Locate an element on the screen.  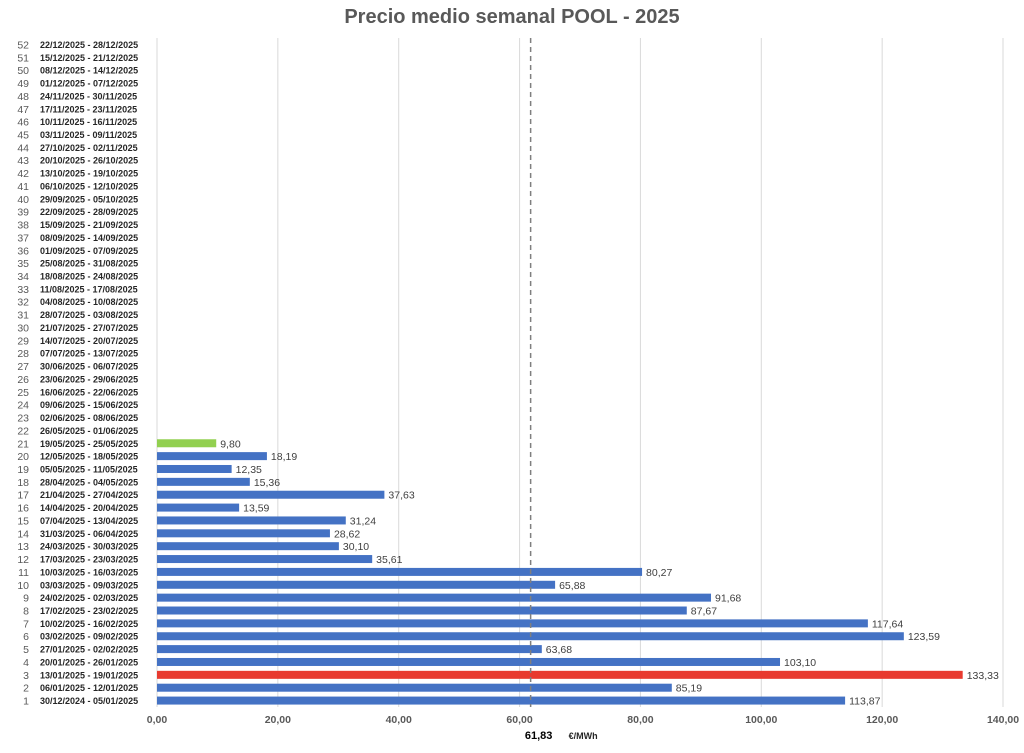
bar-value-label: 35,61 is located at coordinates (389, 560).